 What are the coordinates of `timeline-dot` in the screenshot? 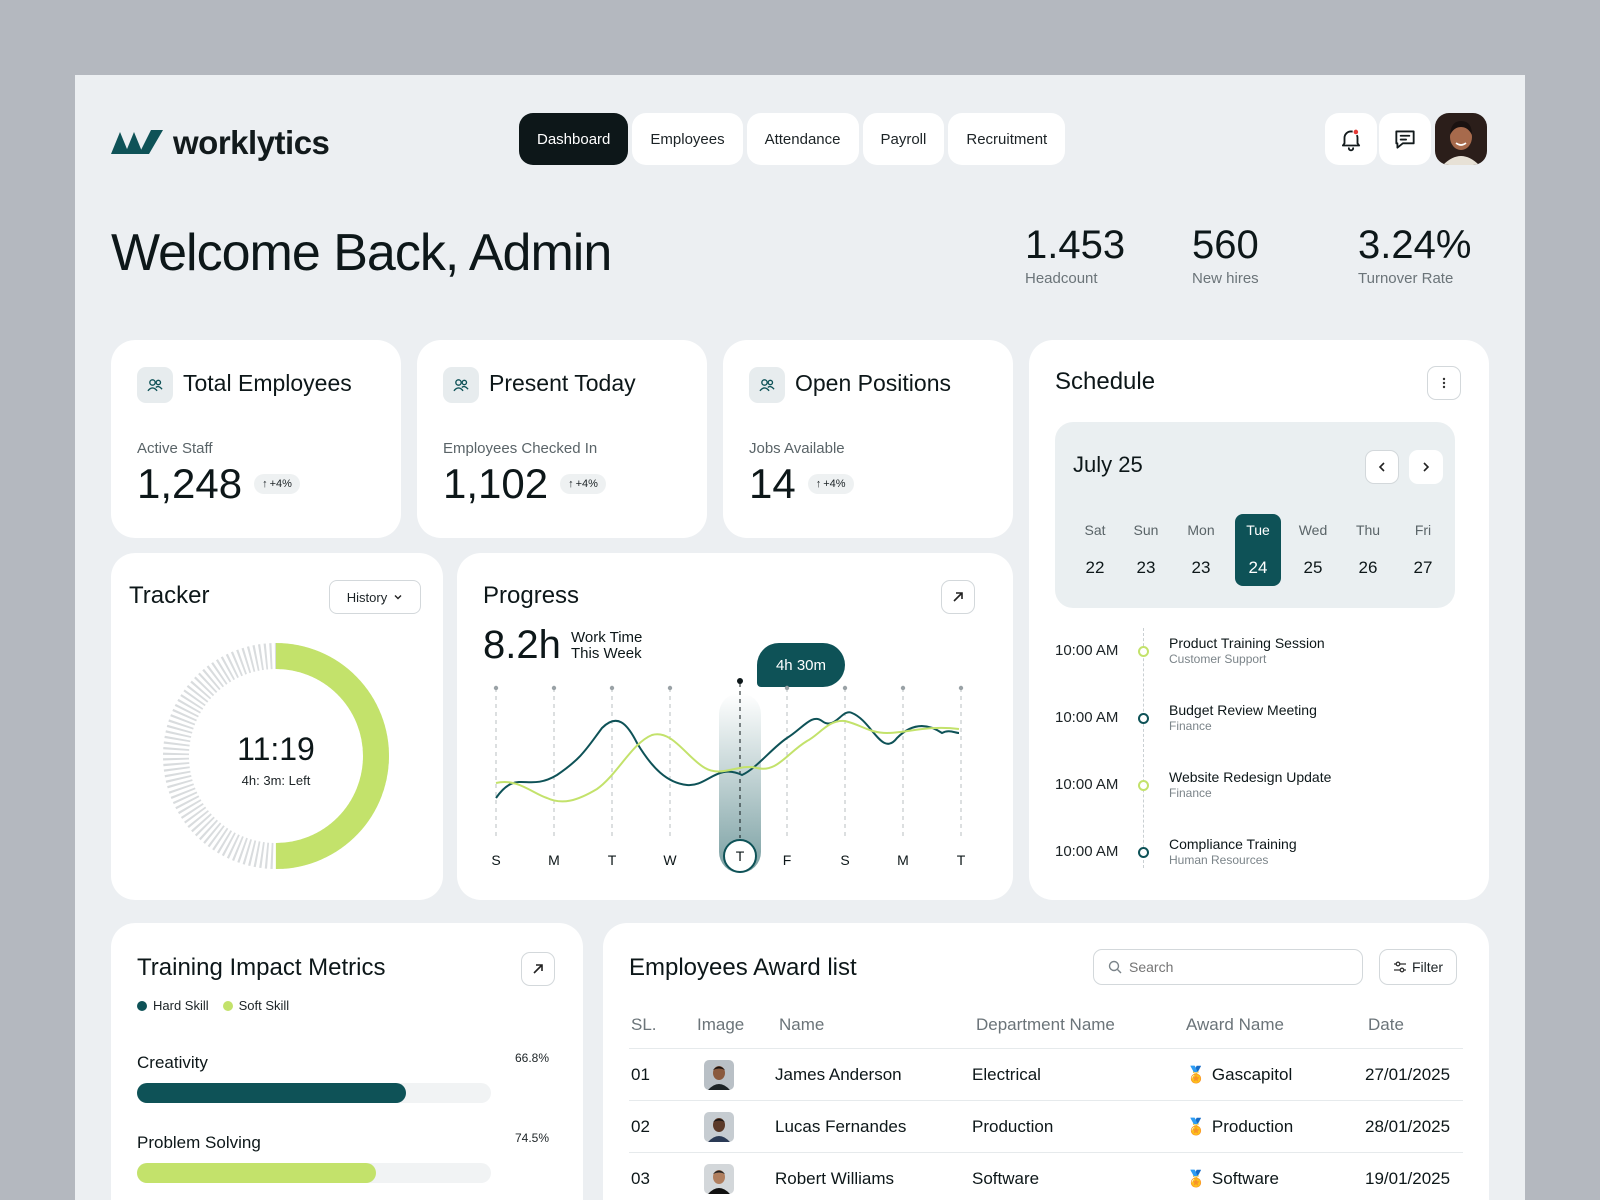 It's located at (1143, 852).